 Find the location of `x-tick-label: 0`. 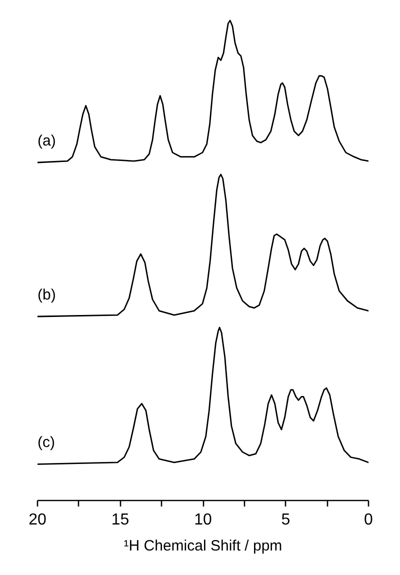

x-tick-label: 0 is located at coordinates (369, 520).